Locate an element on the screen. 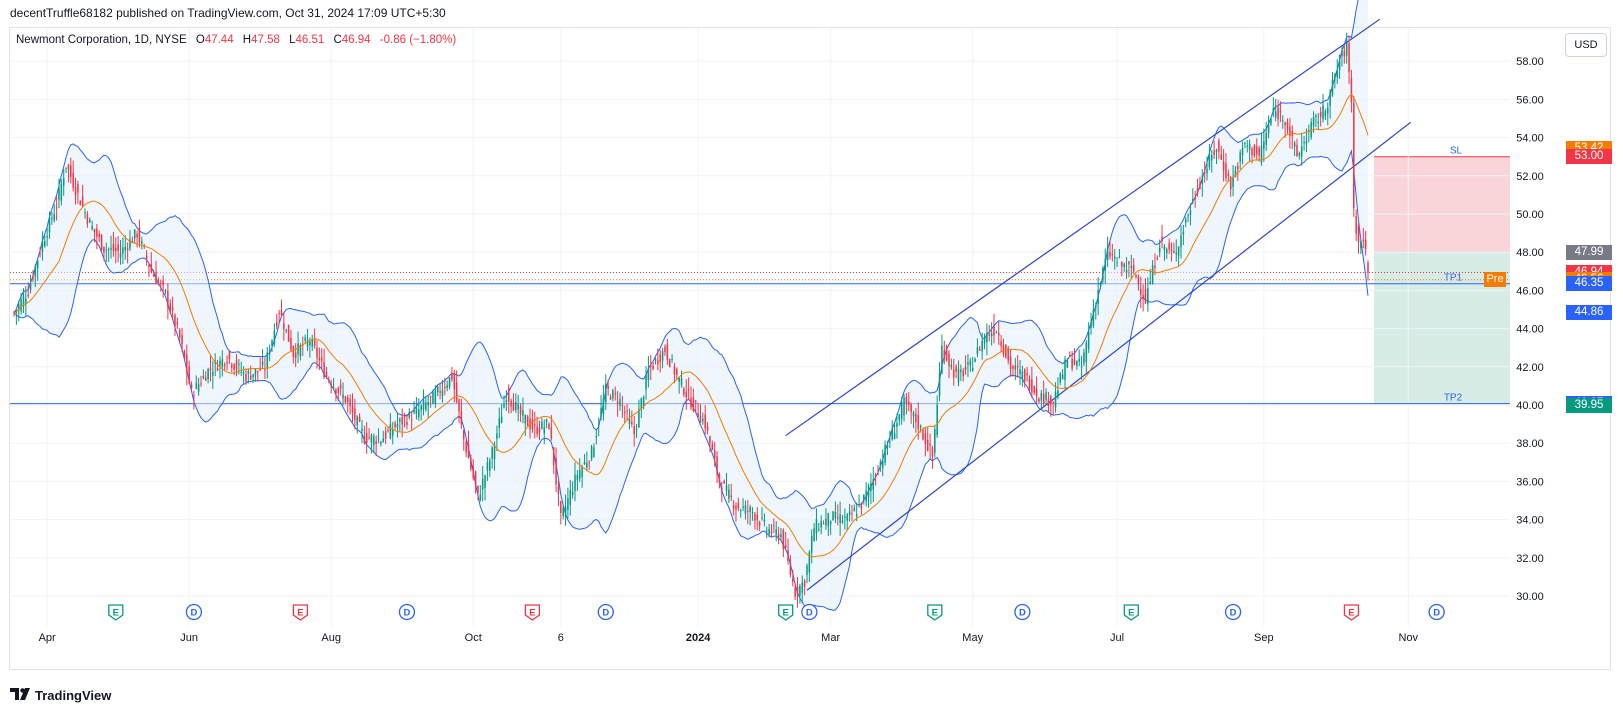  y-tick-label: 58.00 is located at coordinates (1530, 62).